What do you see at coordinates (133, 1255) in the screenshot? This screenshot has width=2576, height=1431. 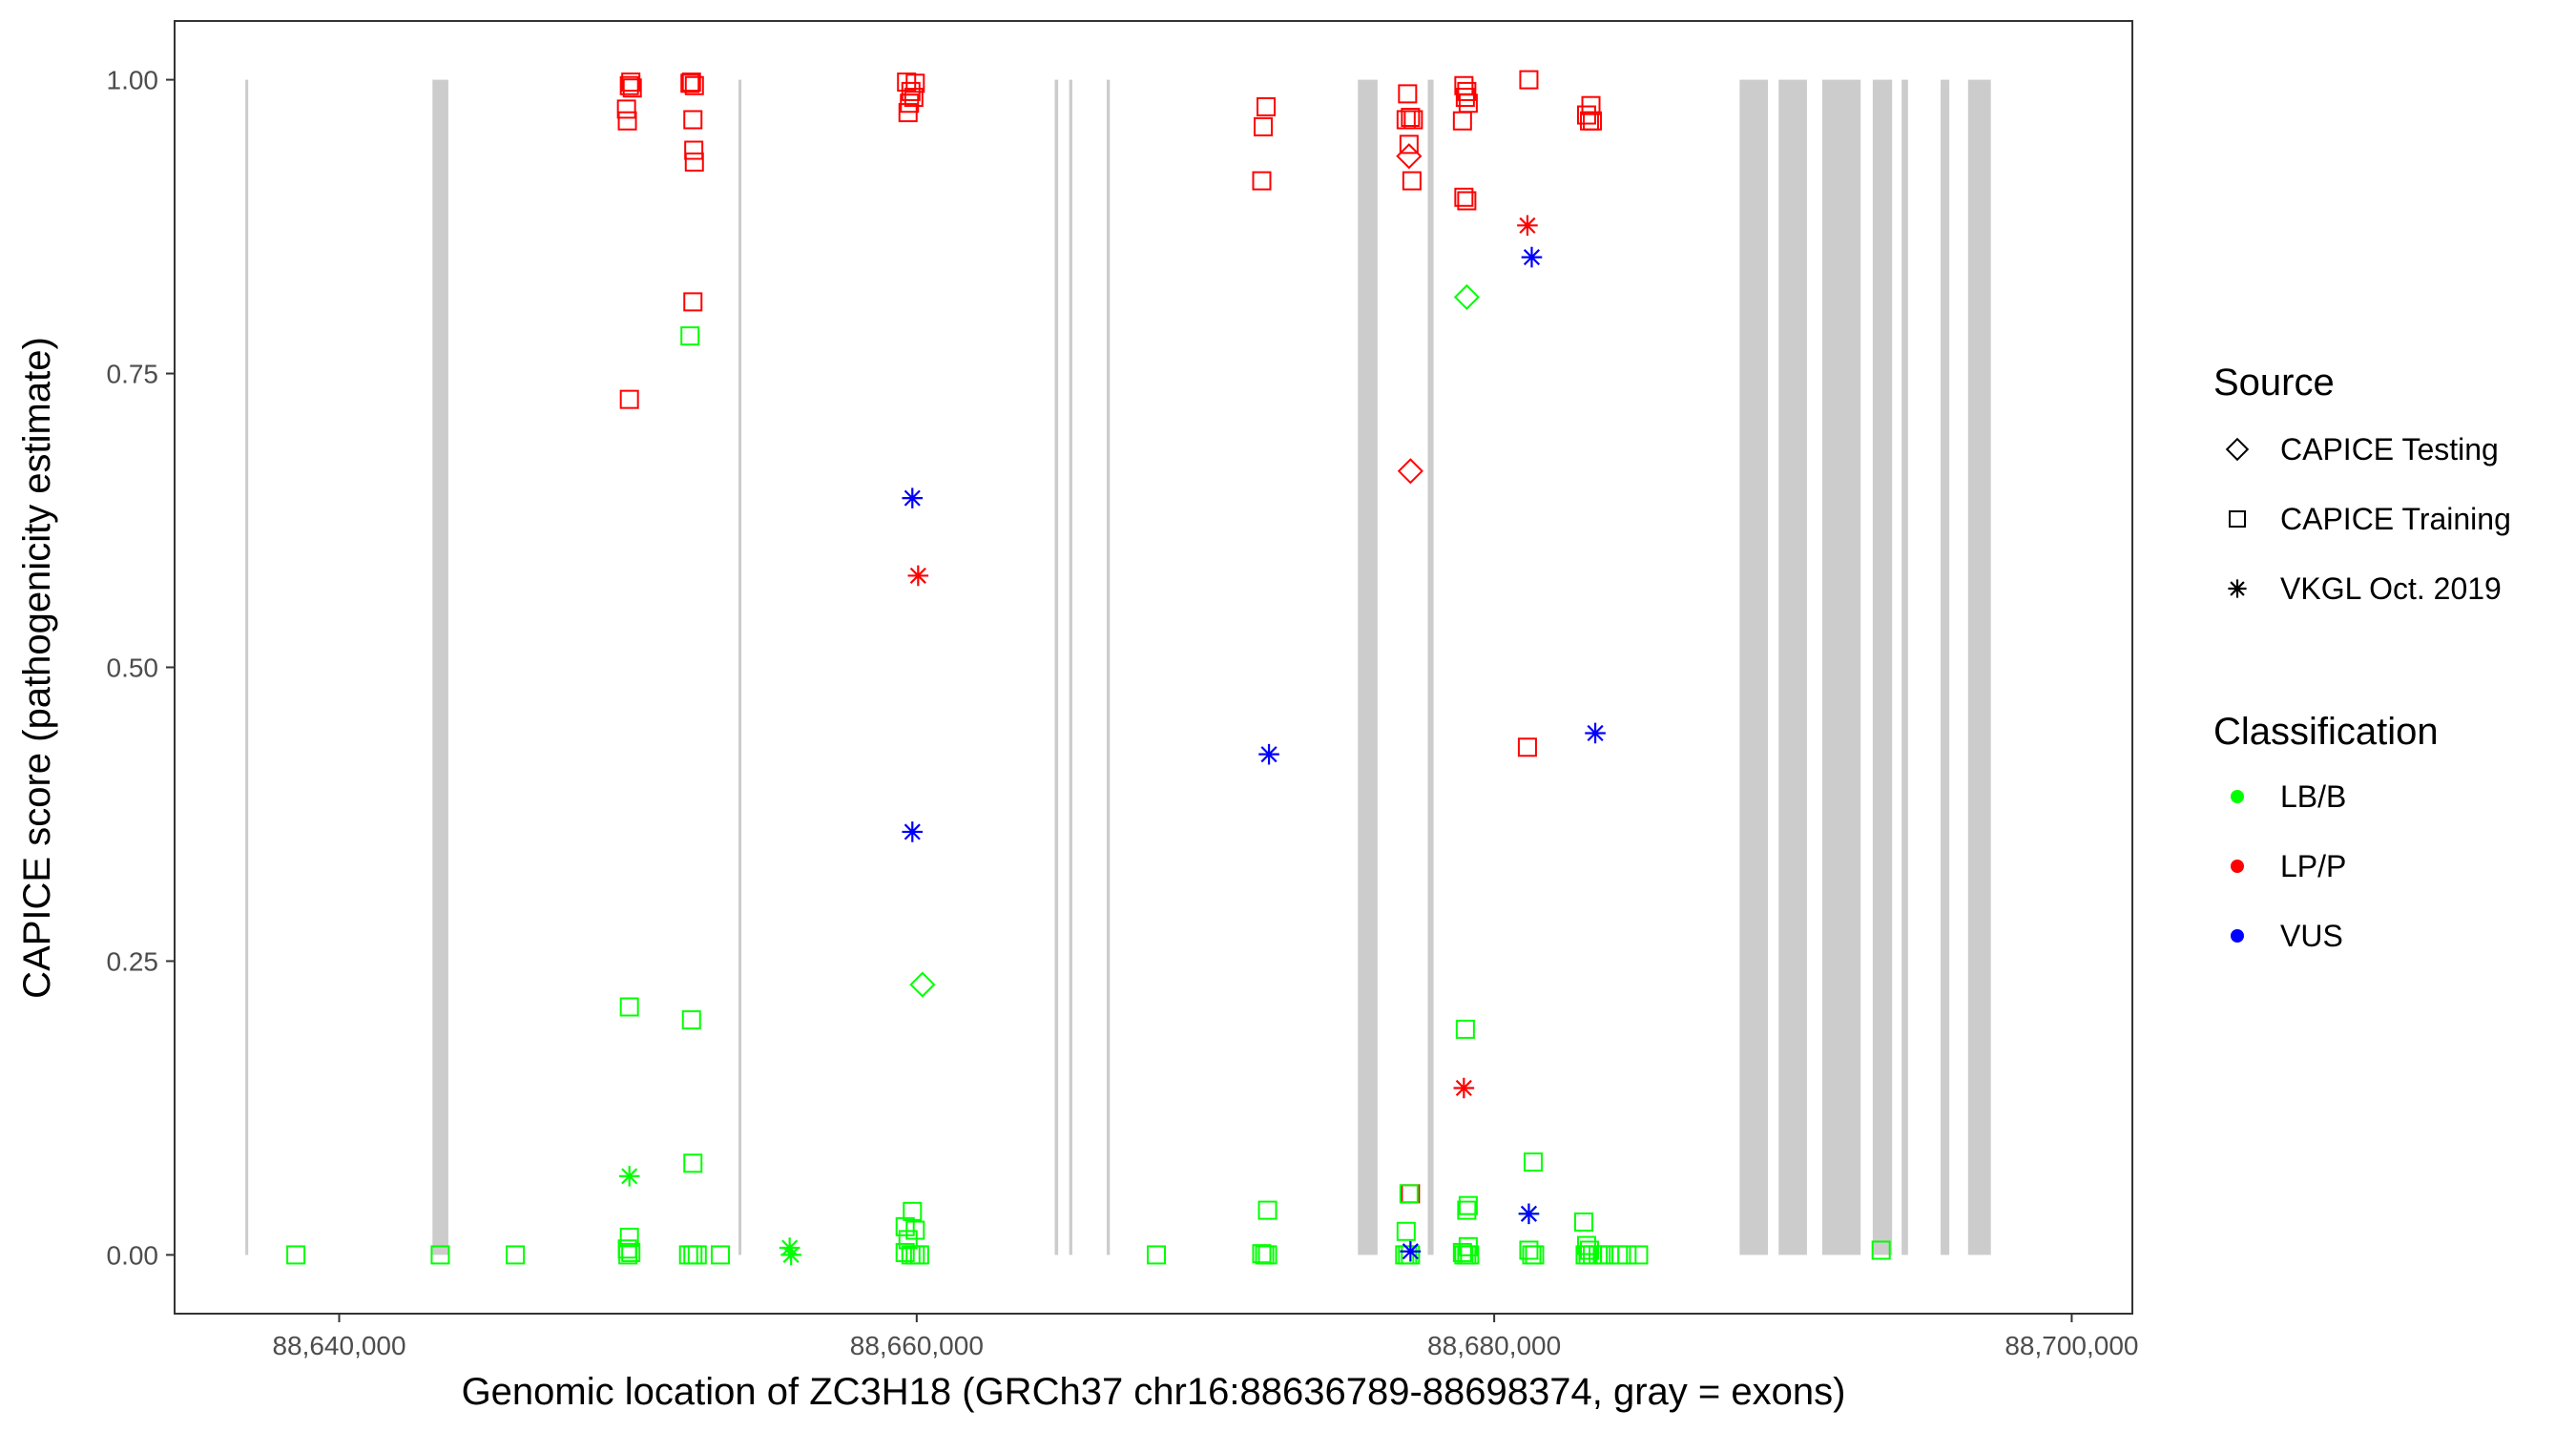 I see `y-tick-label: 0.00` at bounding box center [133, 1255].